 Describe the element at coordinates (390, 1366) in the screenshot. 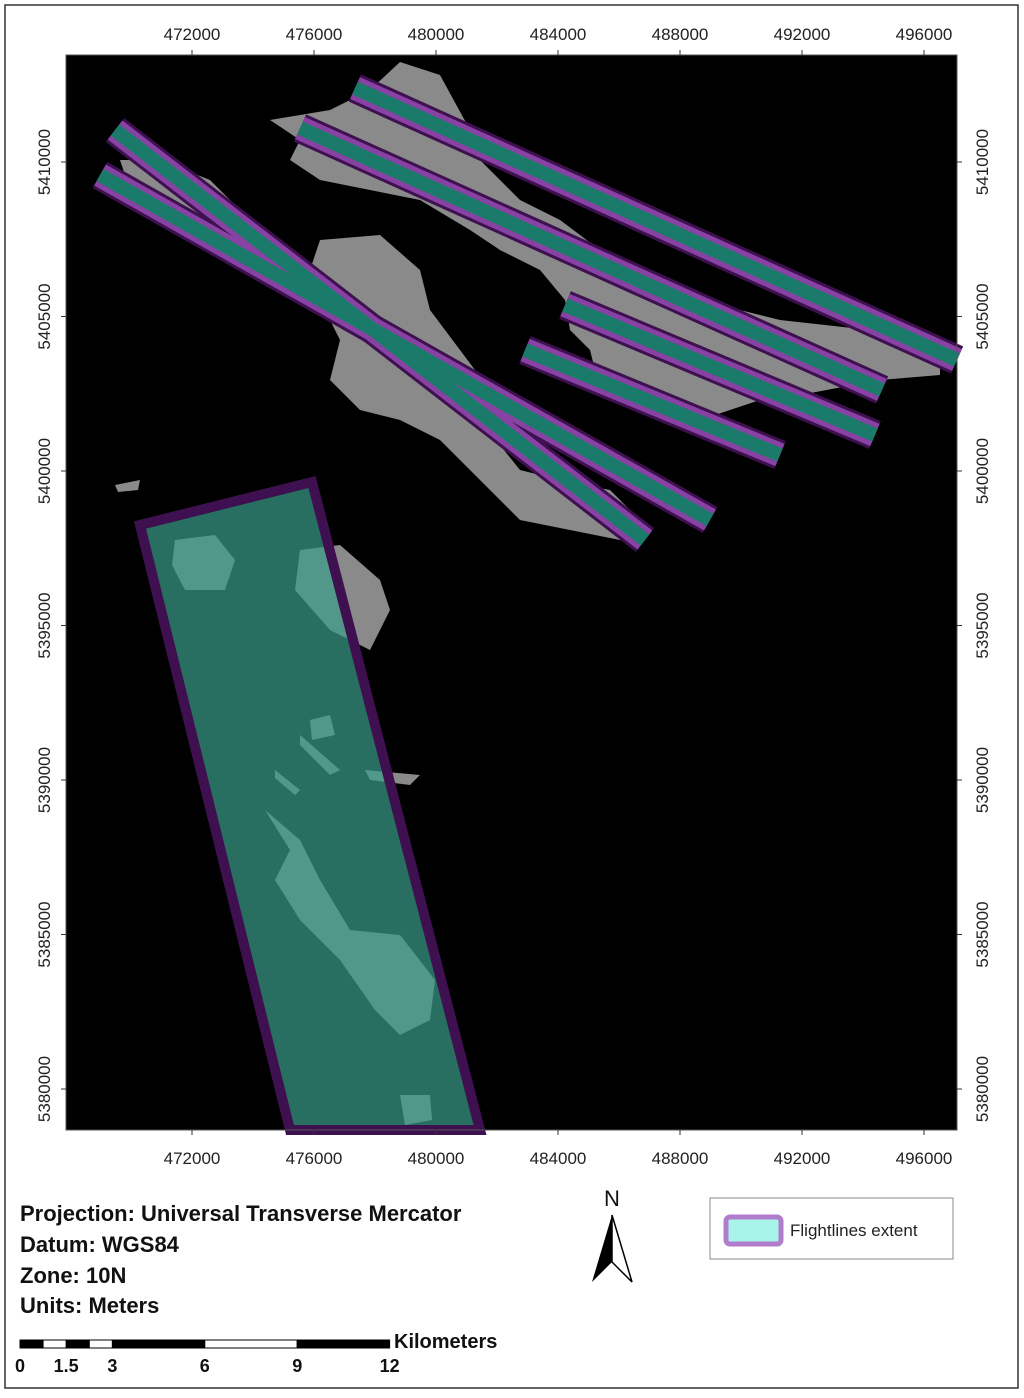

I see `scale-label: 12` at that location.